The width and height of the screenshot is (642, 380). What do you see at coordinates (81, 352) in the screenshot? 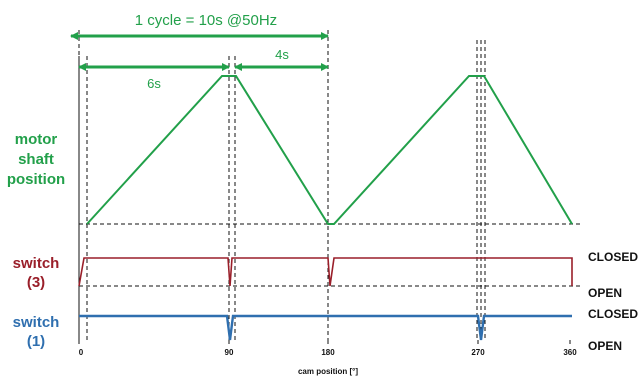
I see `tick-label-0: 0` at bounding box center [81, 352].